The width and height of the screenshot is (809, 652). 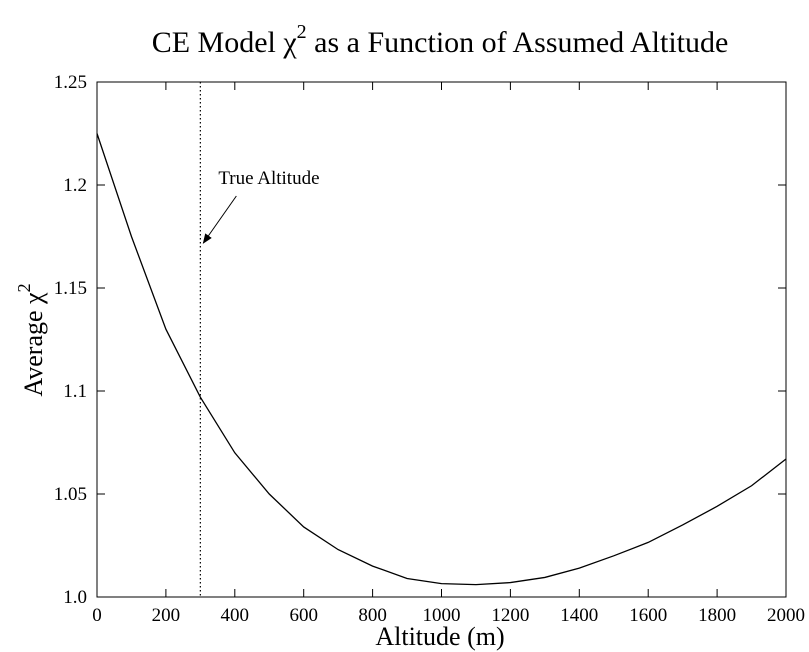 I want to click on x-tick-label: 800, so click(x=372, y=615).